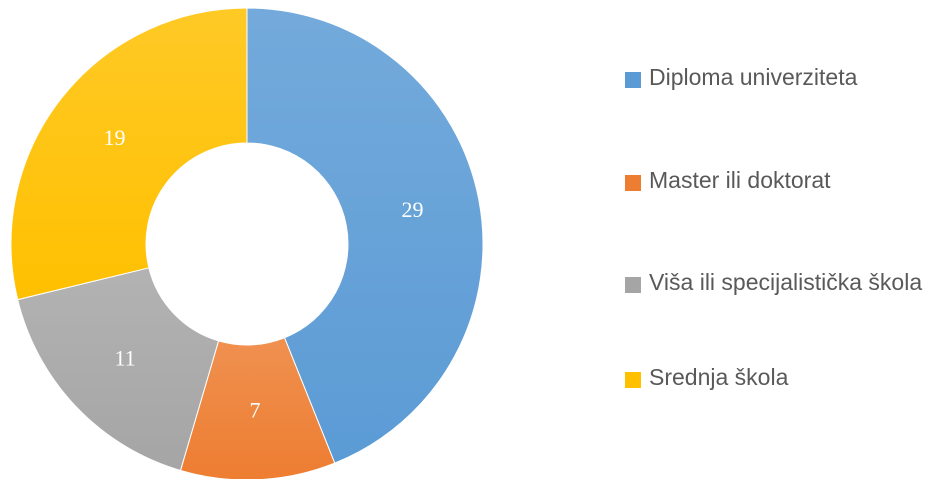 The image size is (941, 479). I want to click on legend-item: Diploma univerziteta, so click(775, 80).